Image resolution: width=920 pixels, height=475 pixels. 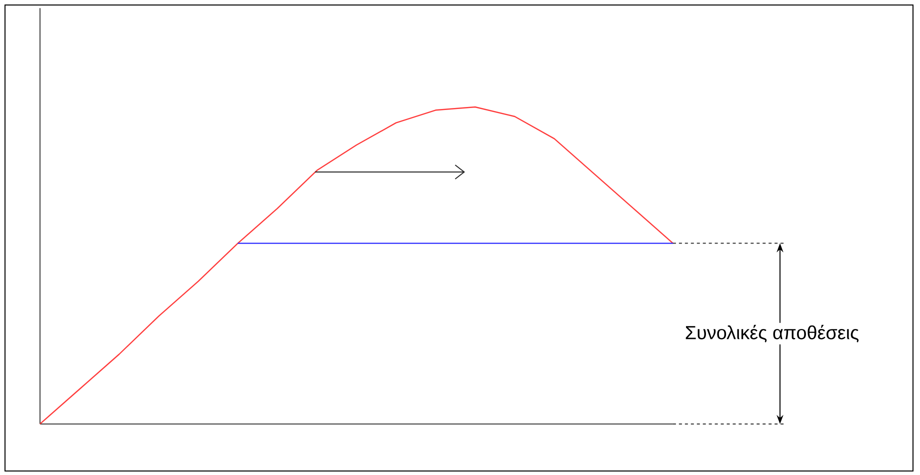 What do you see at coordinates (772, 333) in the screenshot?
I see `text: Συνολικές αποθέσεις` at bounding box center [772, 333].